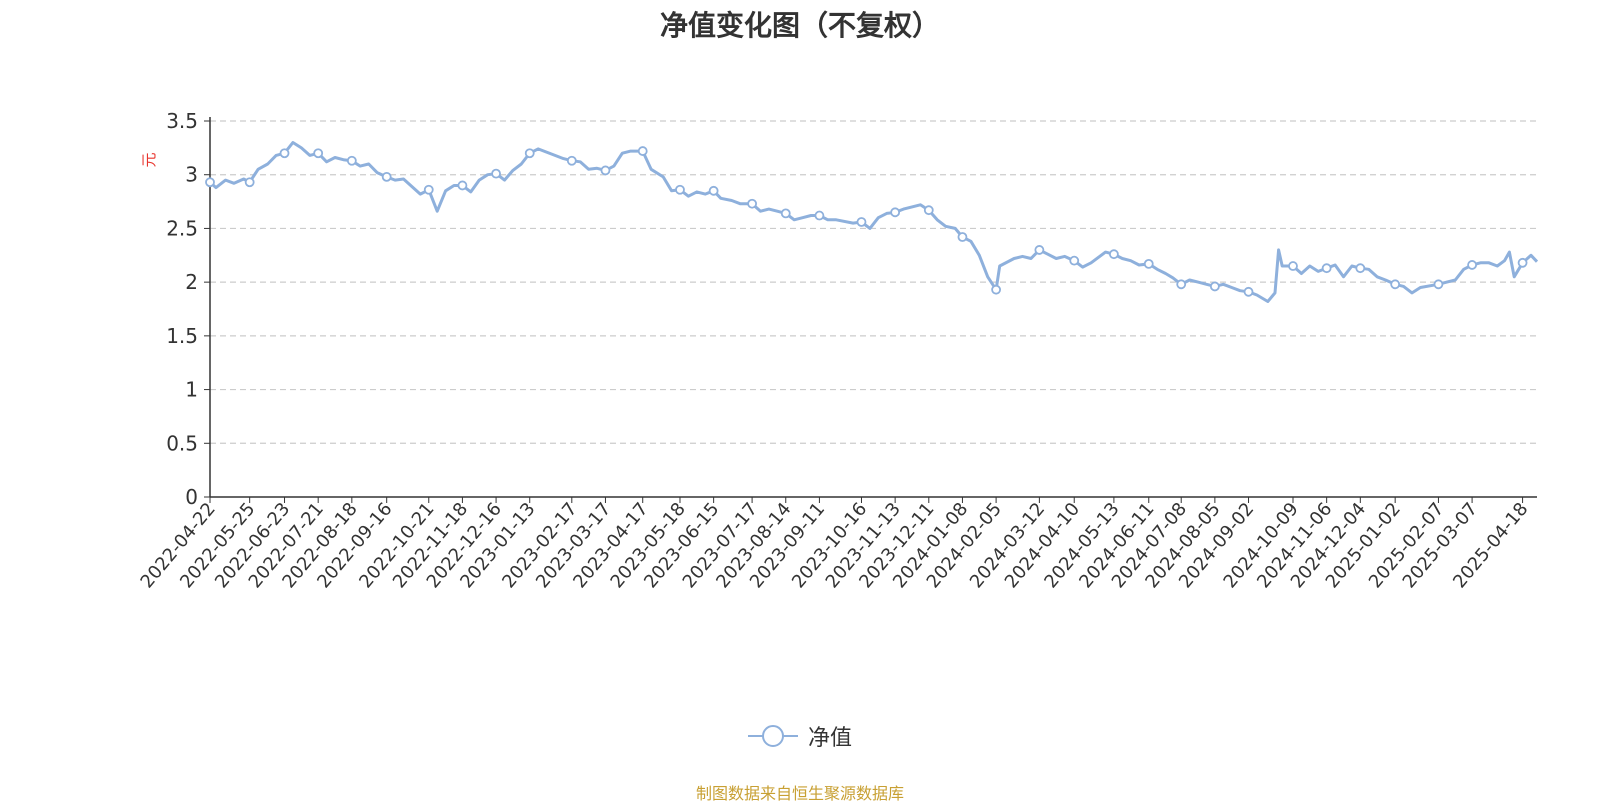 This screenshot has width=1600, height=804. What do you see at coordinates (182, 309) in the screenshot?
I see `y-tick-labels: 0 0.5 1 1.5 2 2.5 3 3.5` at bounding box center [182, 309].